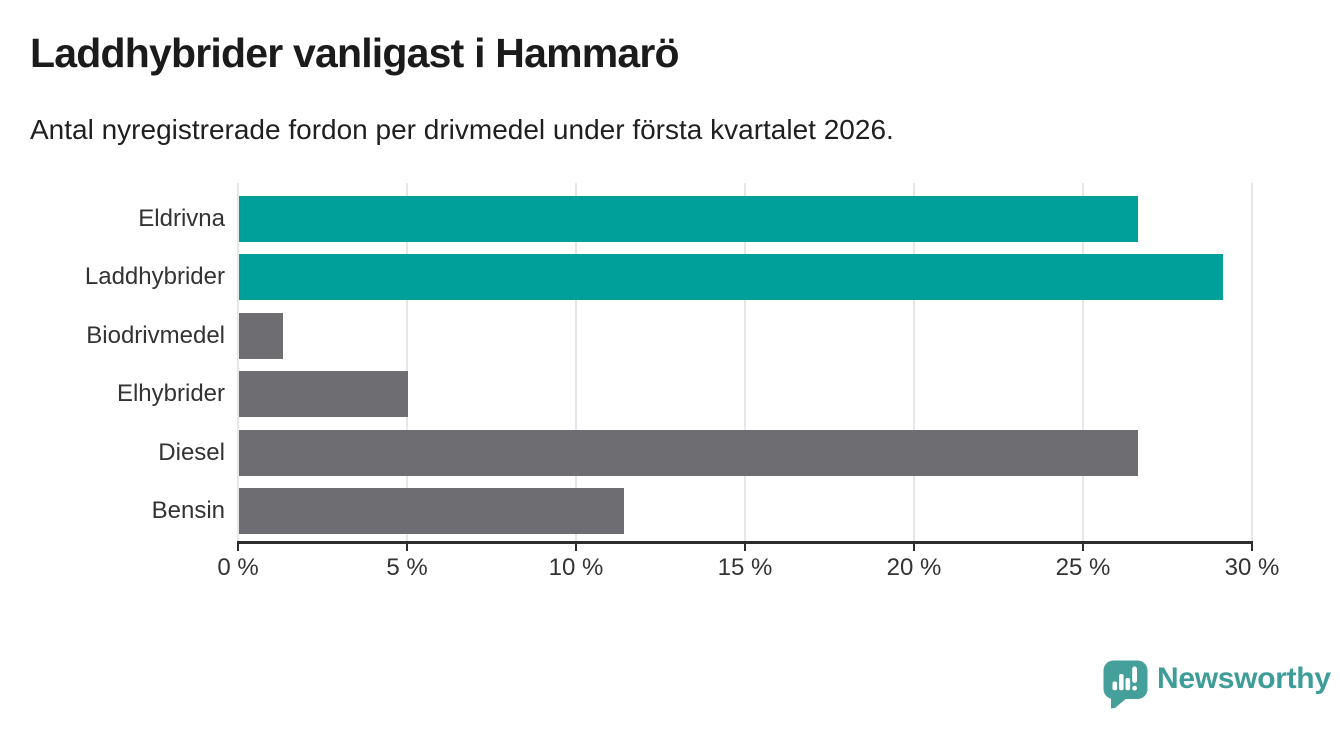 This screenshot has height=733, width=1340. What do you see at coordinates (689, 219) in the screenshot?
I see `bar-eldrivna` at bounding box center [689, 219].